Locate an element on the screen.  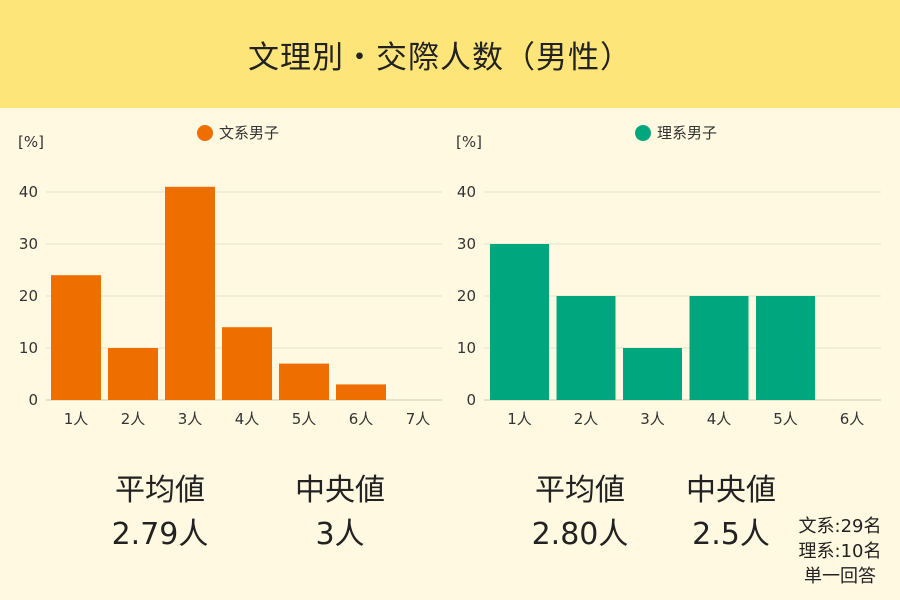
sample-size-note: 文系:29名 理系:10名 単一回答 is located at coordinates (840, 551).